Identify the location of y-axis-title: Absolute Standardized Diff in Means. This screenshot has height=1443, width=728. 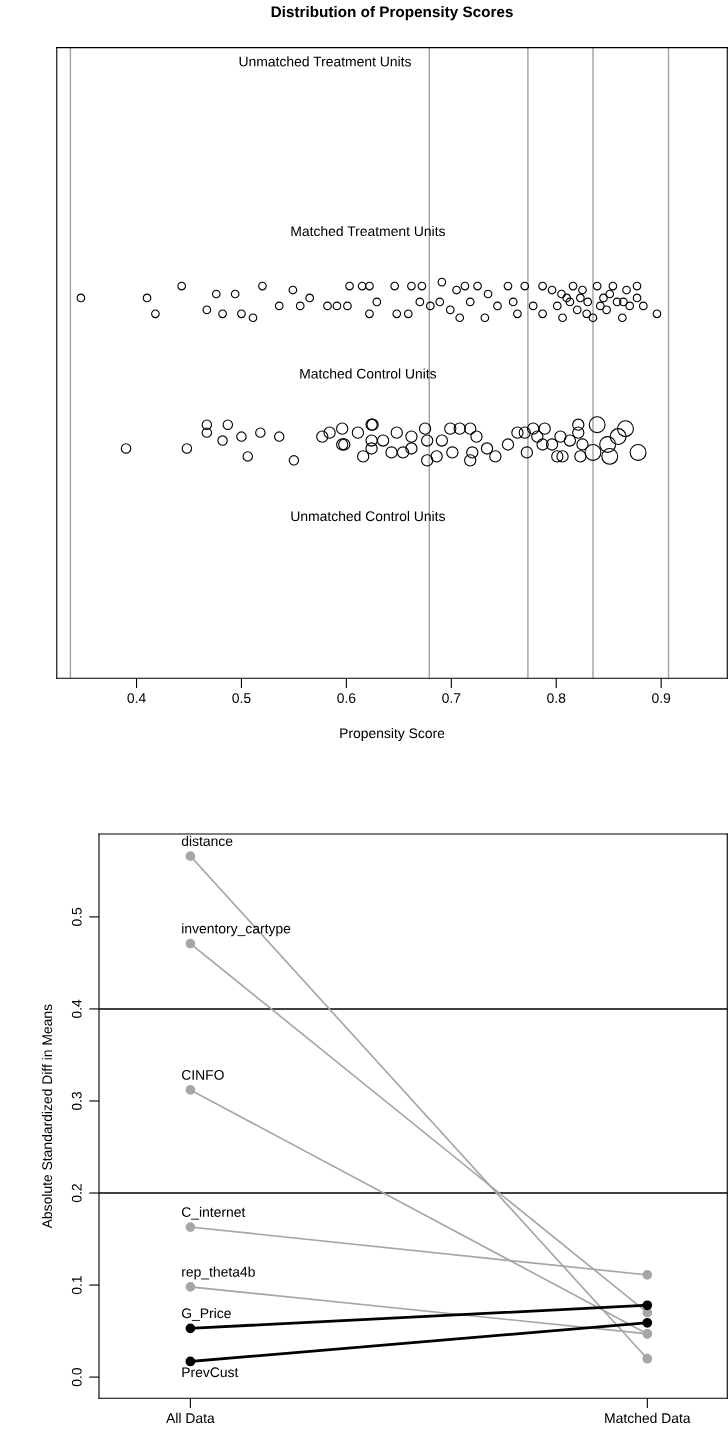
(47, 1116).